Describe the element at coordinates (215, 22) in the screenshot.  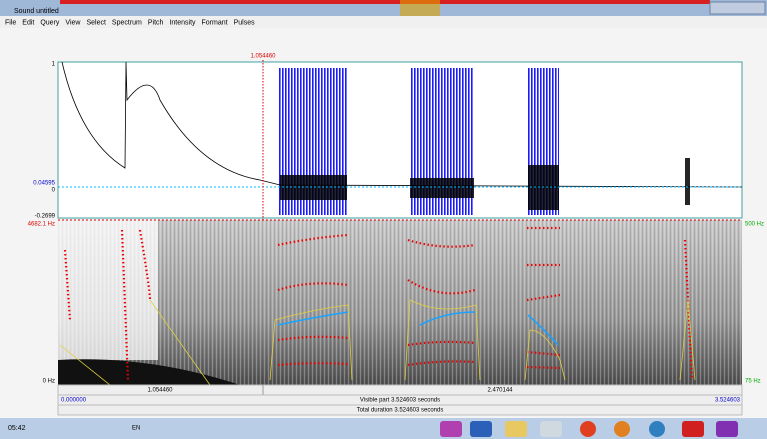
I see `menu-item: Formant` at that location.